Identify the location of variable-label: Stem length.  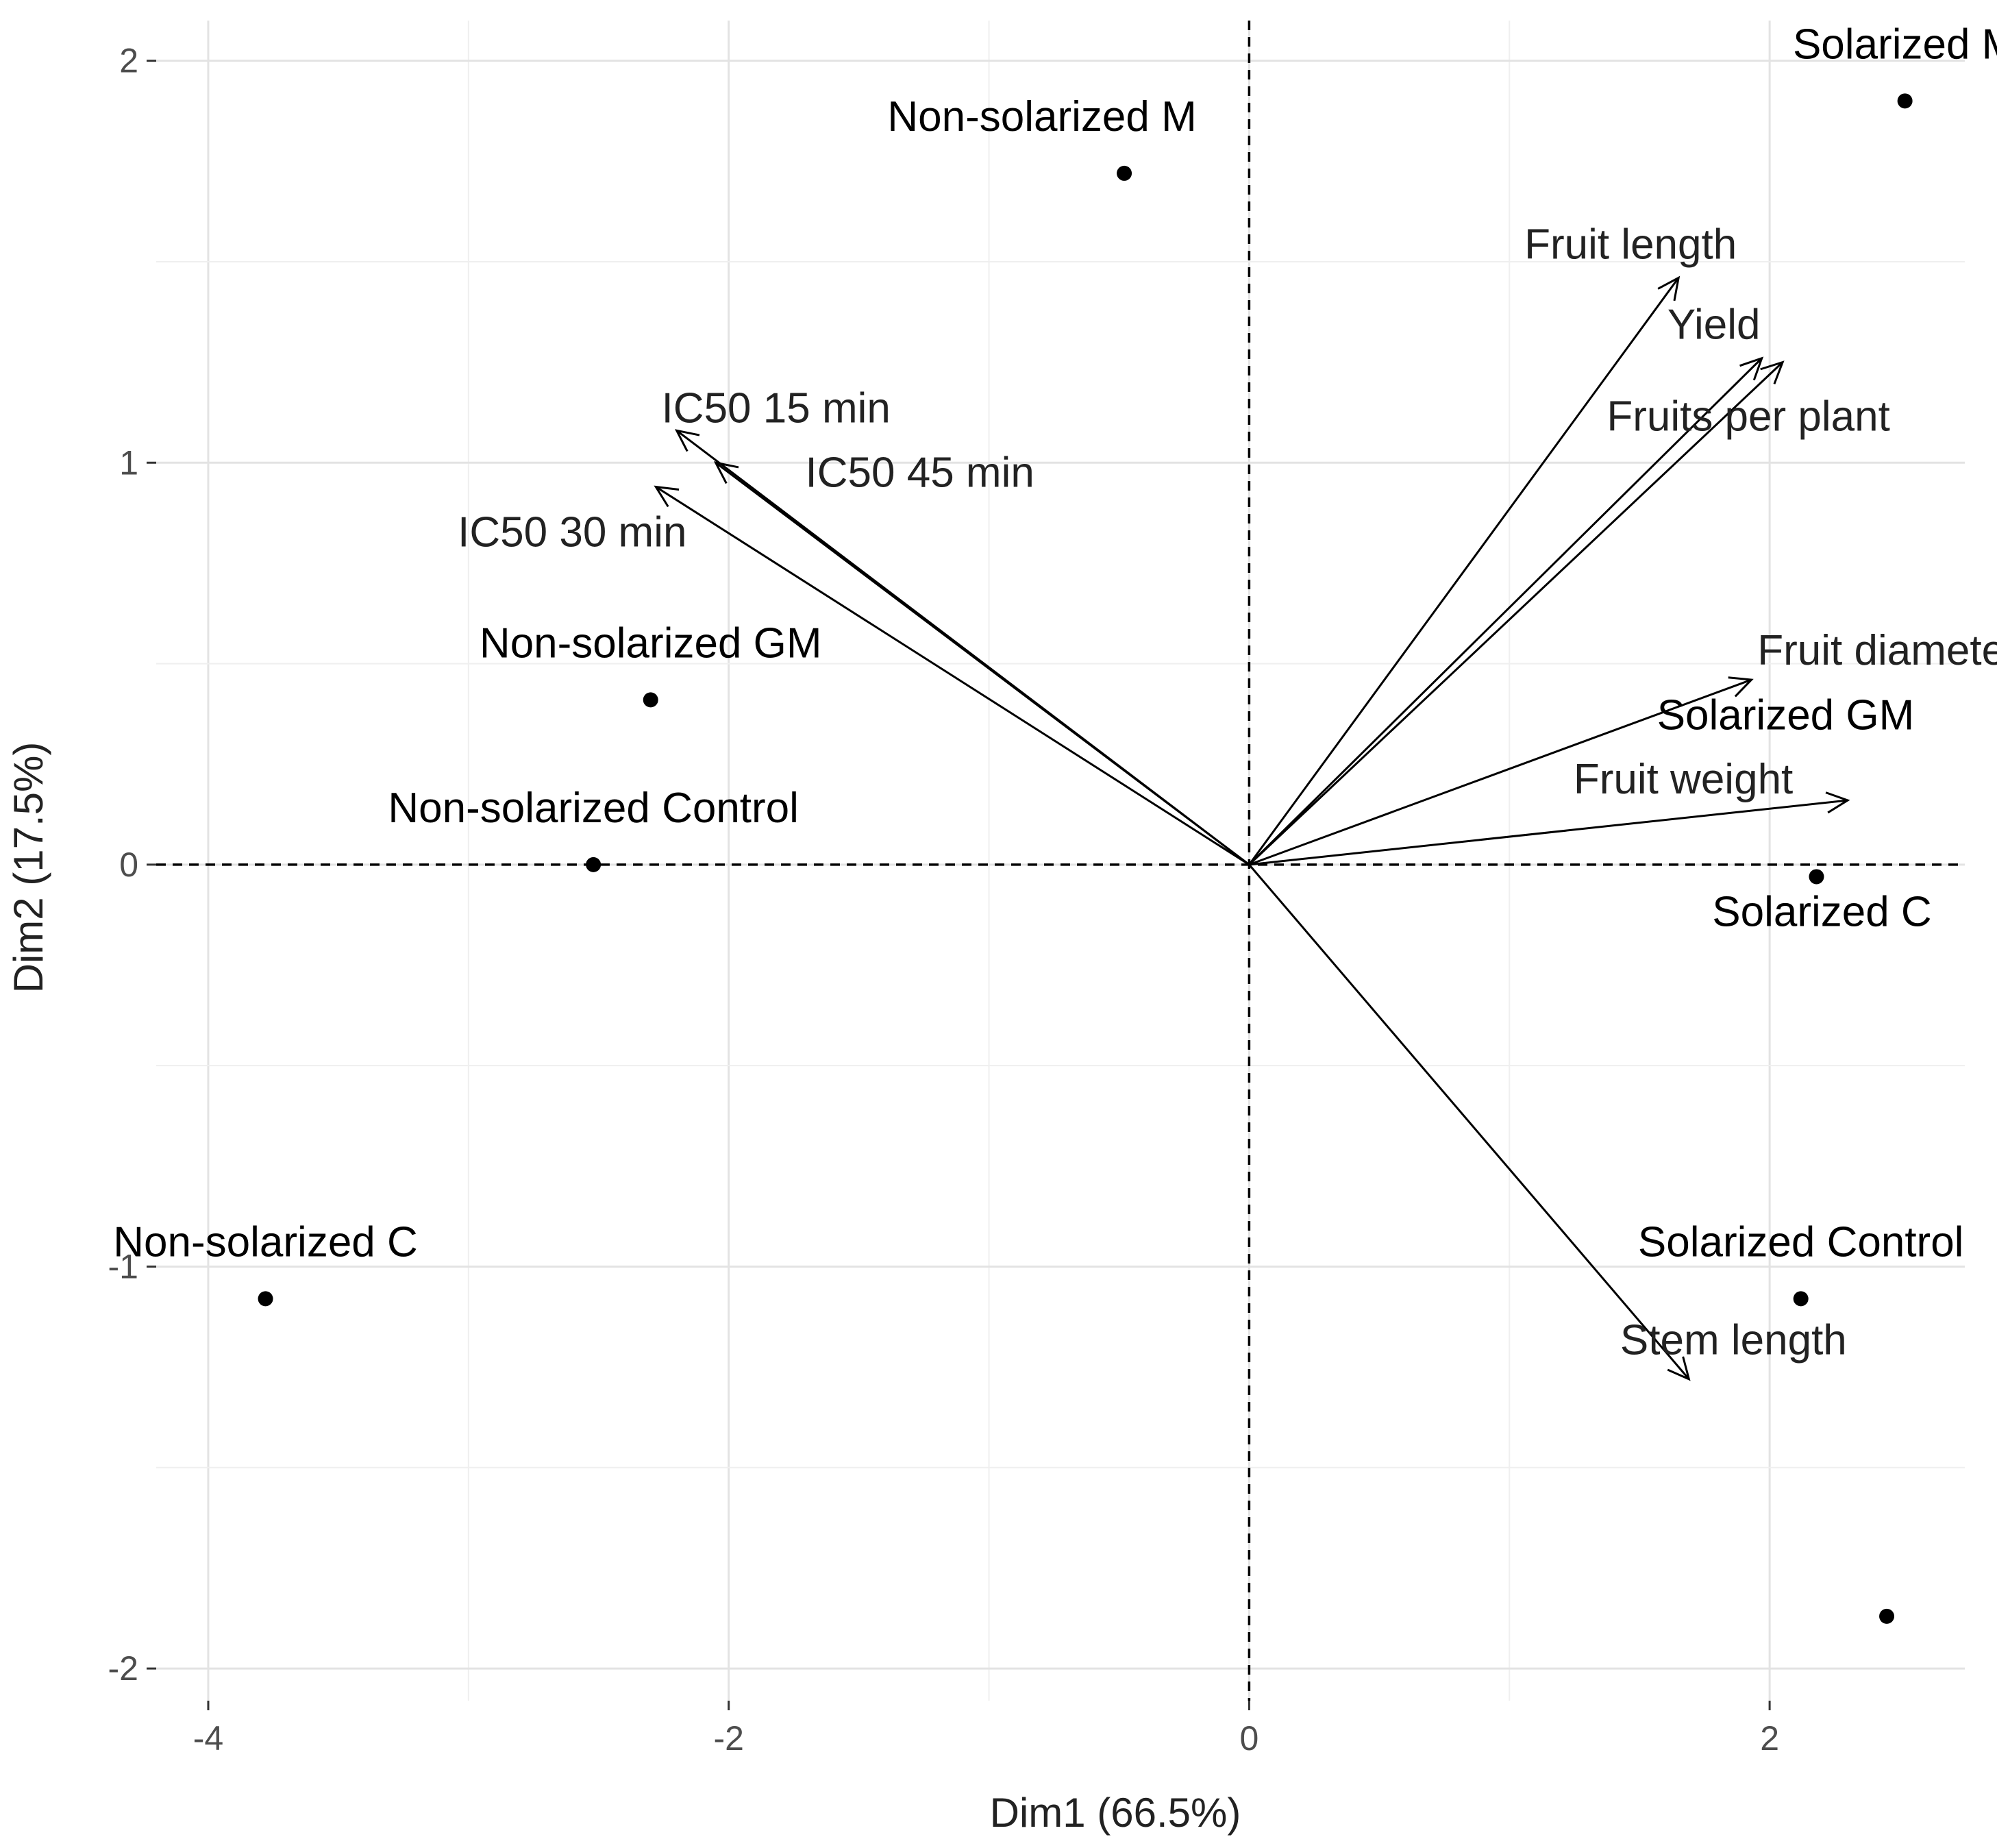
(1733, 1340).